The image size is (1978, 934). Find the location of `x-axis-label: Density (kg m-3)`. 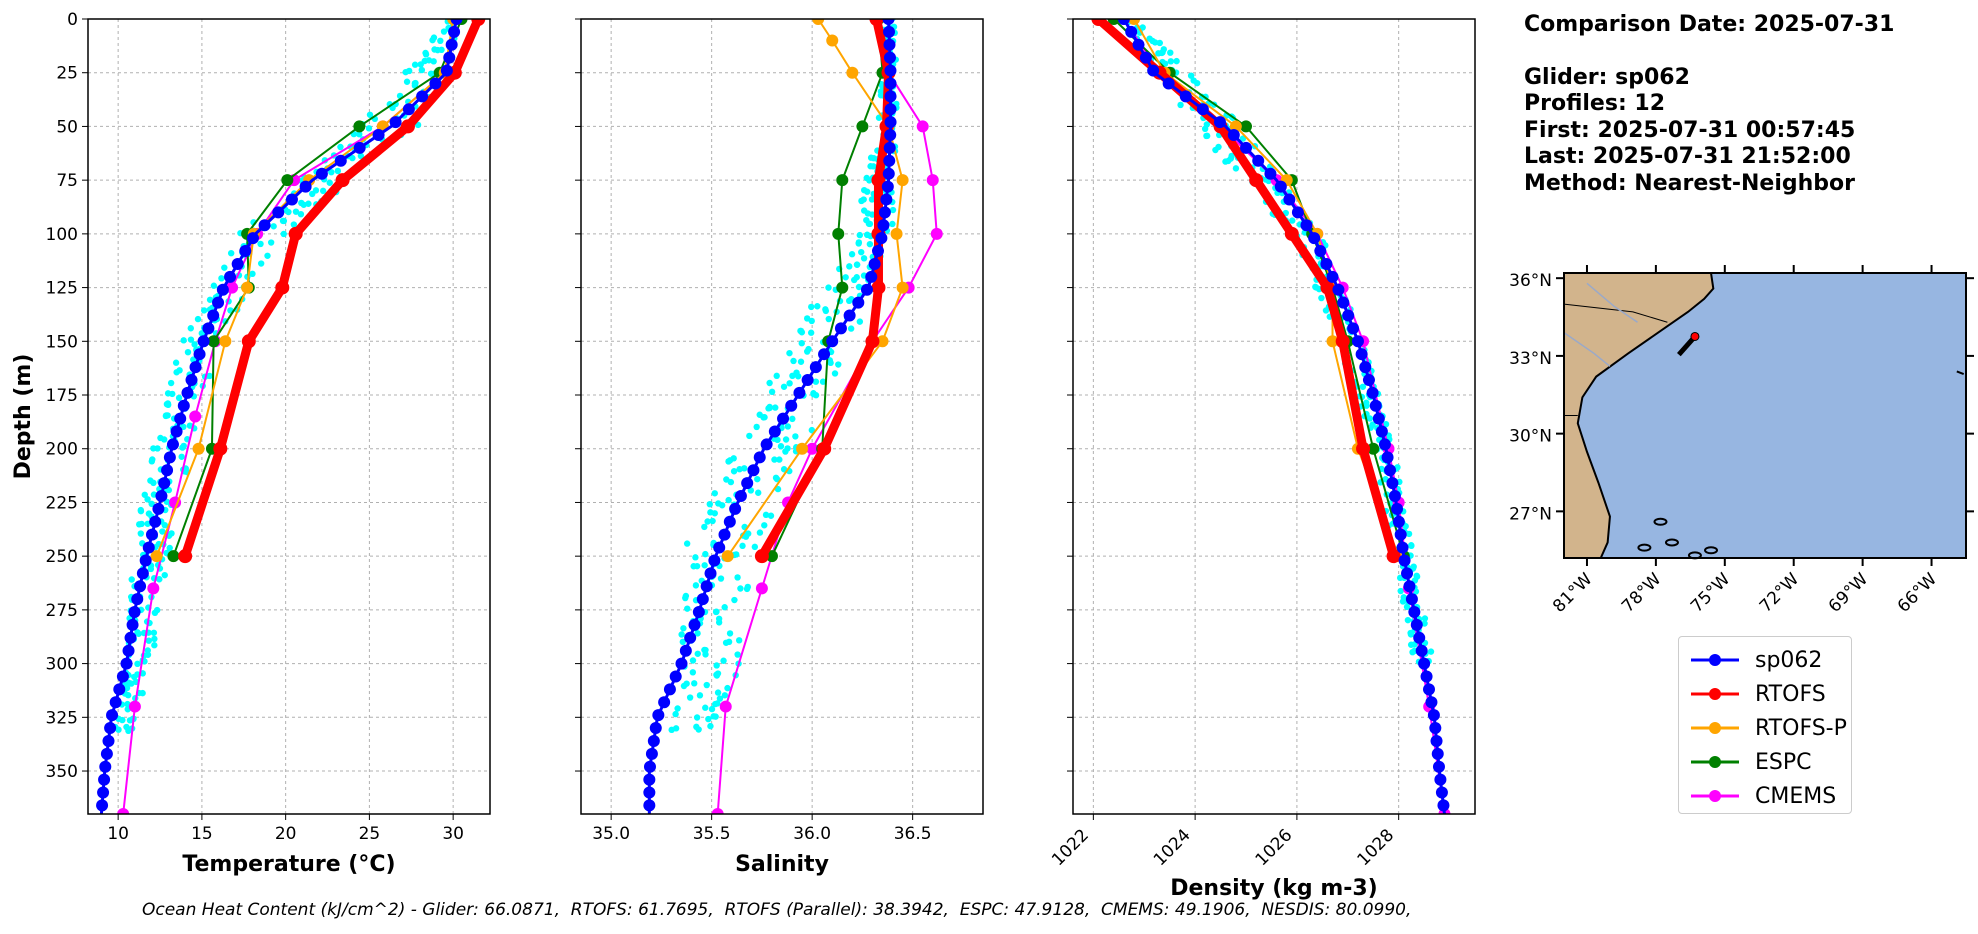

x-axis-label: Density (kg m-3) is located at coordinates (1274, 888).